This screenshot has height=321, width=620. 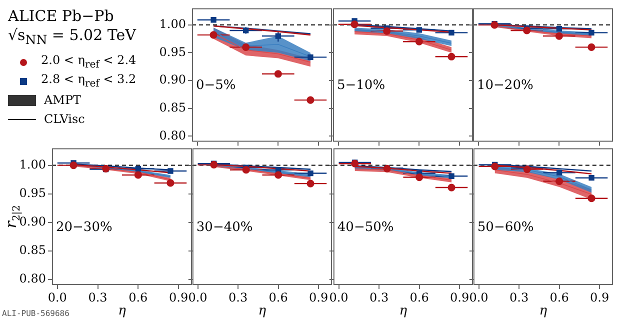 What do you see at coordinates (61, 16) in the screenshot?
I see `text: ALICE Pb−Pb` at bounding box center [61, 16].